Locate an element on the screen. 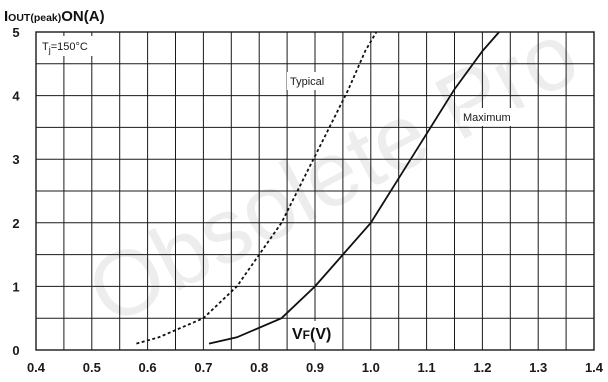 This screenshot has height=382, width=608. y-tick-label: 0 is located at coordinates (15, 350).